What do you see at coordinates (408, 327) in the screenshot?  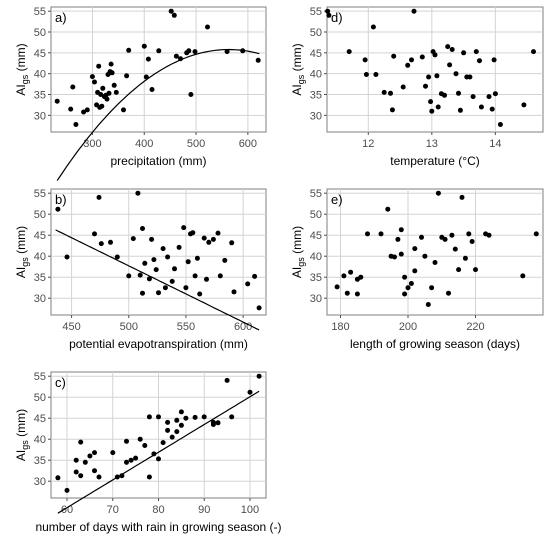 I see `x-tick-label: 200` at bounding box center [408, 327].